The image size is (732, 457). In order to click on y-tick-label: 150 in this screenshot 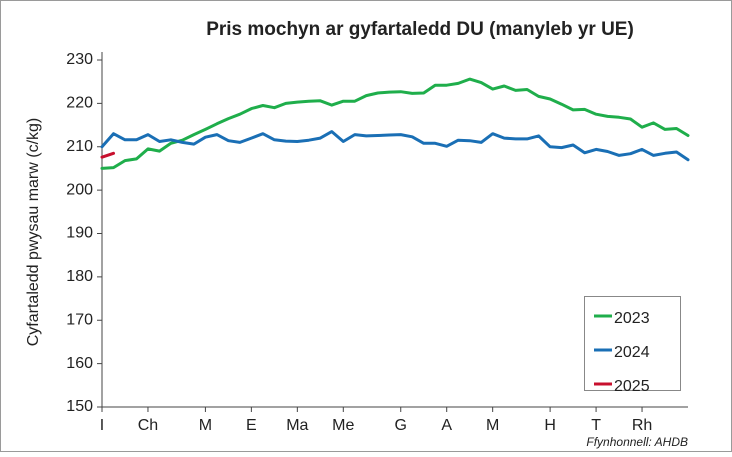, I will do `click(79, 406)`.